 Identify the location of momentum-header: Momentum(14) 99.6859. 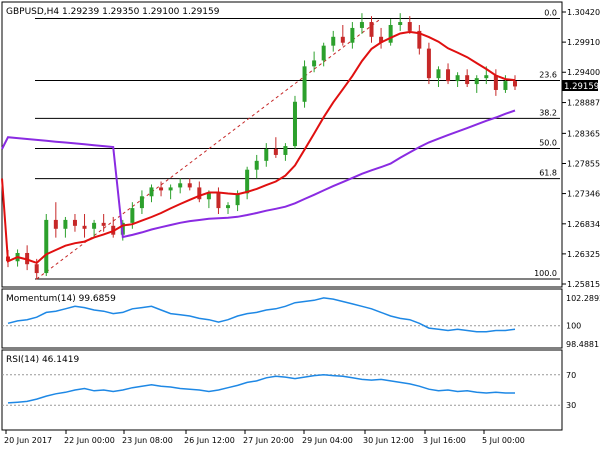
(61, 299).